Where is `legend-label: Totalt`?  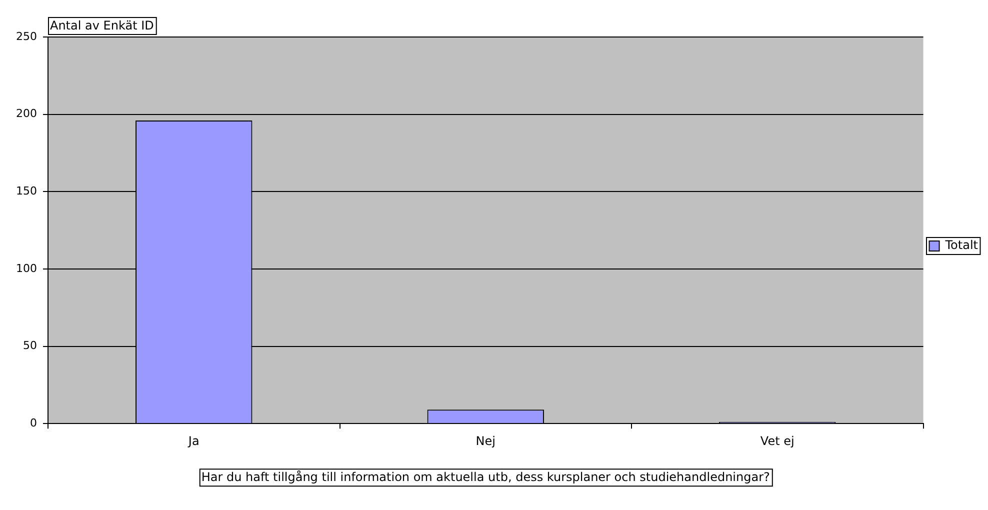 legend-label: Totalt is located at coordinates (961, 245).